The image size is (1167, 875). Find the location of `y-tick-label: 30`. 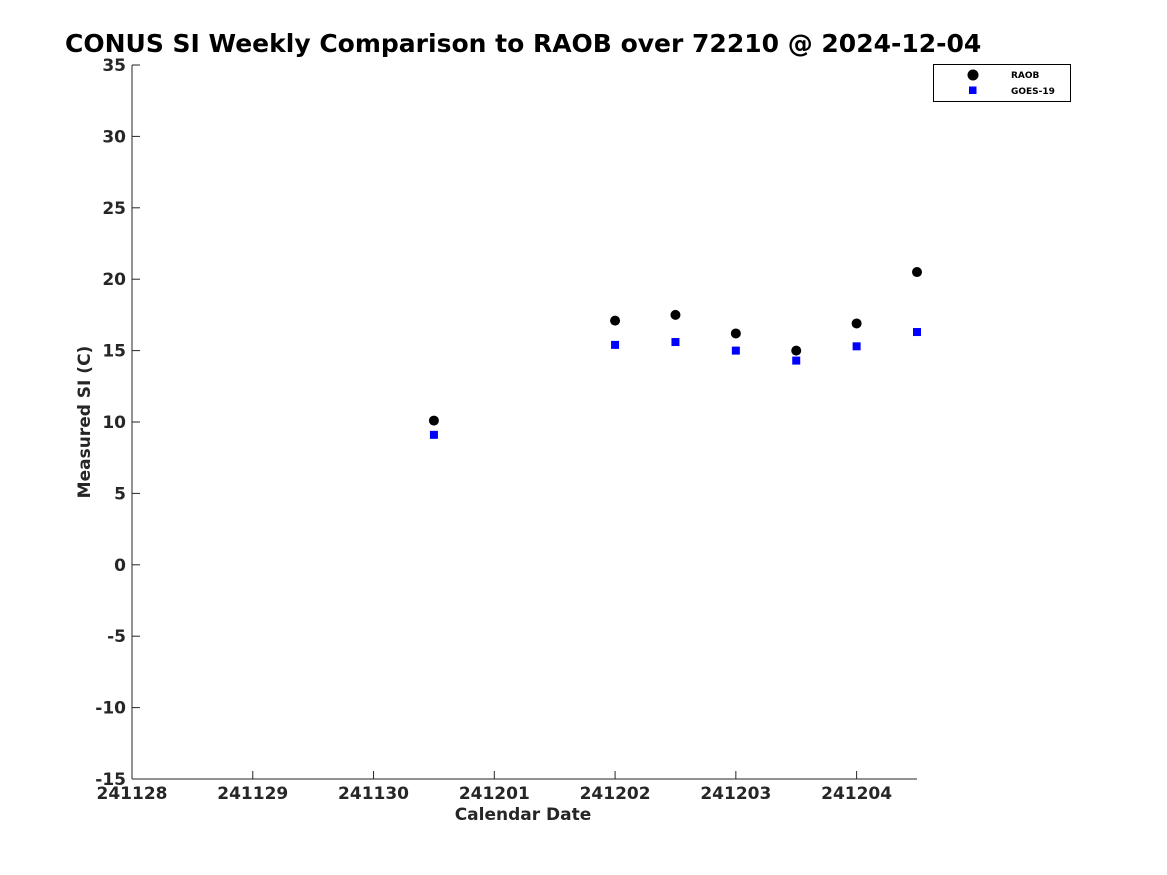

y-tick-label: 30 is located at coordinates (114, 137).